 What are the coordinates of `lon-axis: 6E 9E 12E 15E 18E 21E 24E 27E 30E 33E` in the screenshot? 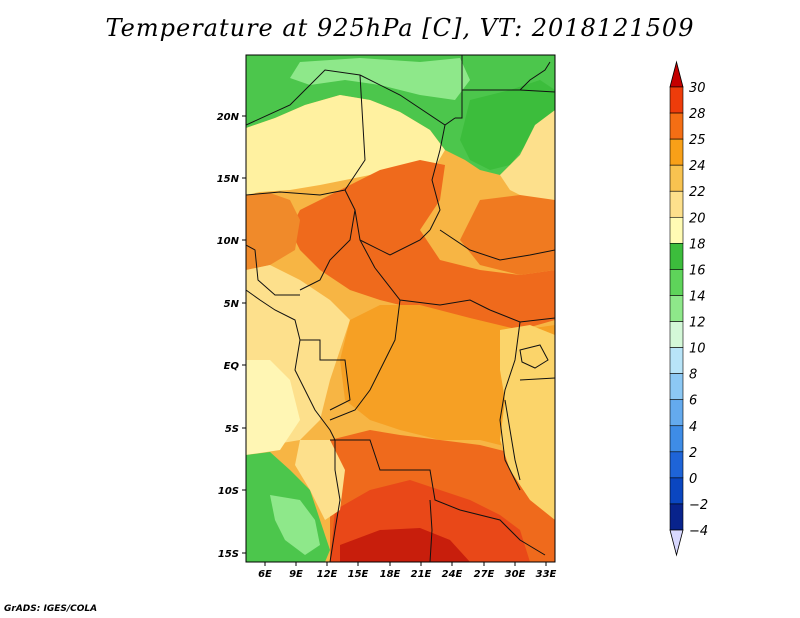 It's located at (407, 571).